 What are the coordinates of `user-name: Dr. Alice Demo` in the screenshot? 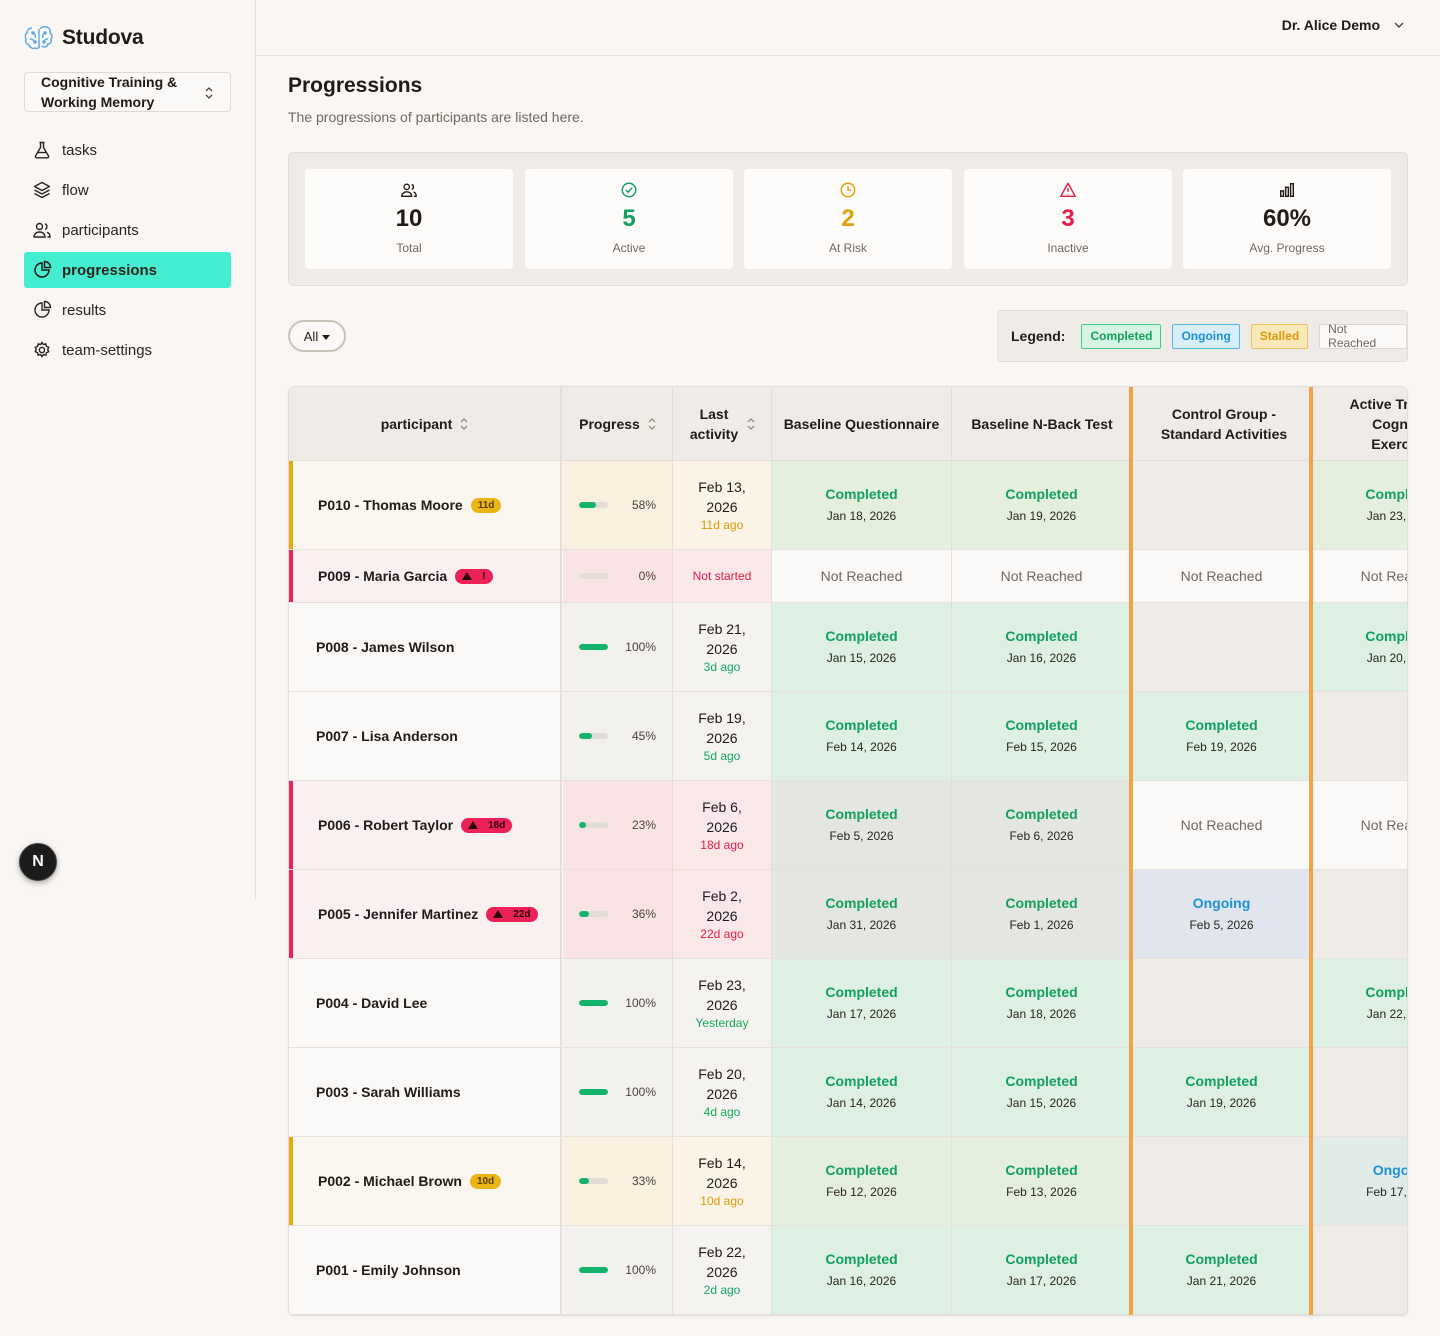 It's located at (1330, 25).